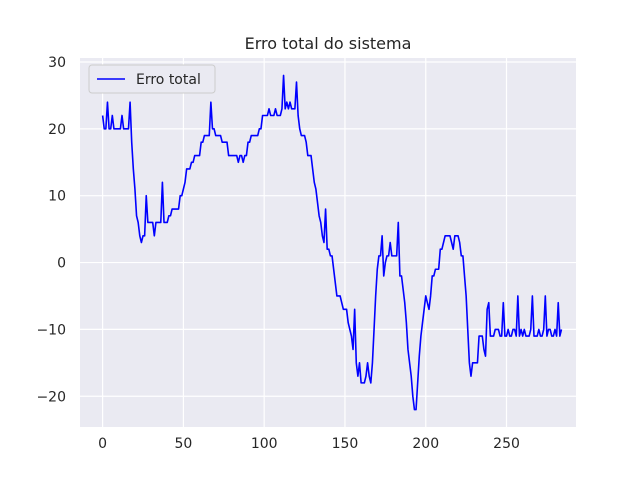  What do you see at coordinates (51, 230) in the screenshot?
I see `y-axis: −20 −10 0 10 20 30` at bounding box center [51, 230].